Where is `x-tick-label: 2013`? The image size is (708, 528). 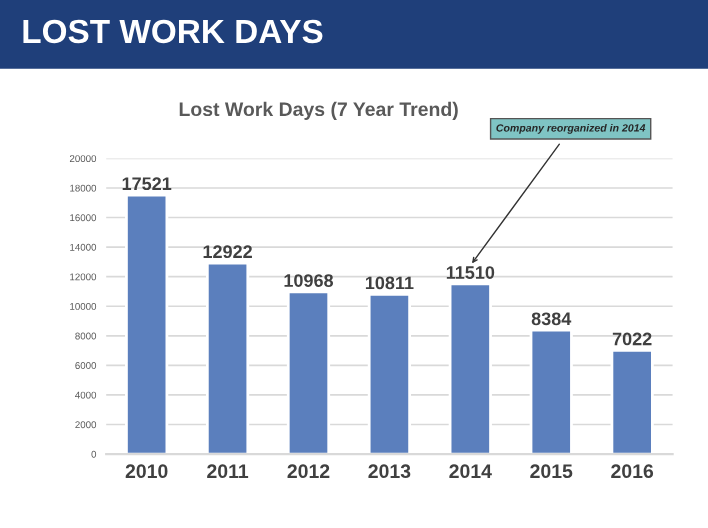 x-tick-label: 2013 is located at coordinates (389, 471).